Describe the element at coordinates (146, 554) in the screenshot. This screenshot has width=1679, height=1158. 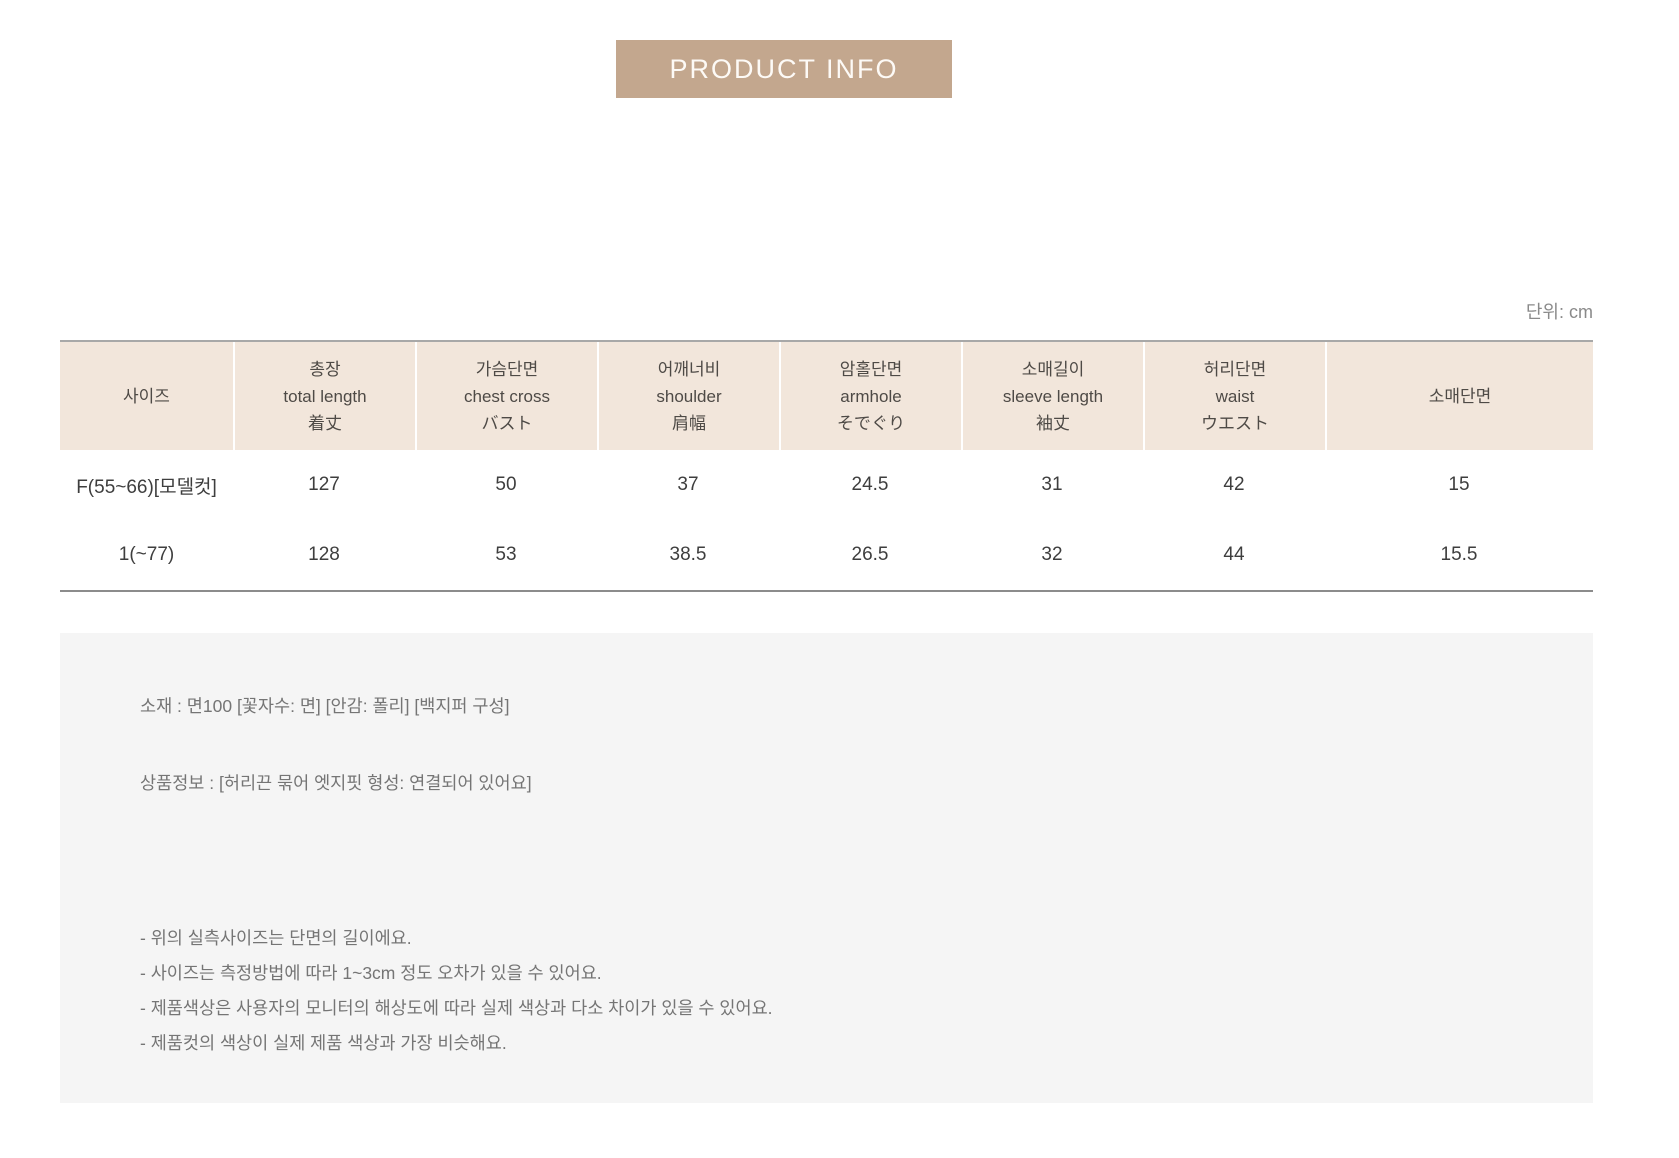
I see `cell-size-label: 1(~77)` at that location.